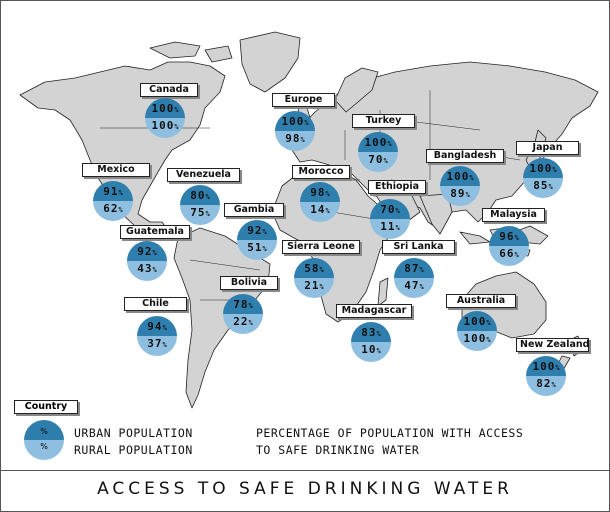 The width and height of the screenshot is (610, 512). Describe the element at coordinates (356, 90) in the screenshot. I see `scandinavia-landmass` at that location.